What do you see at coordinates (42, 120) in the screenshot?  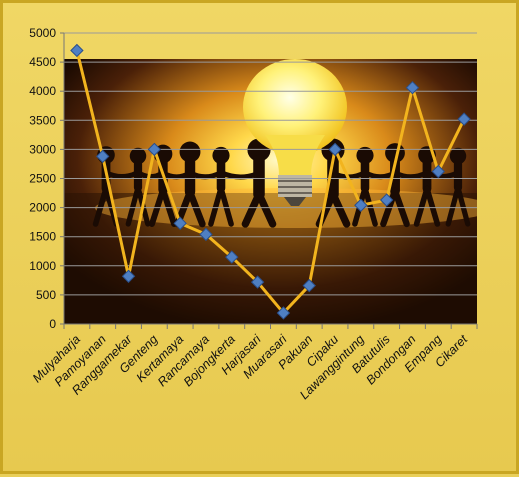 I see `y-tick-label: 3500` at bounding box center [42, 120].